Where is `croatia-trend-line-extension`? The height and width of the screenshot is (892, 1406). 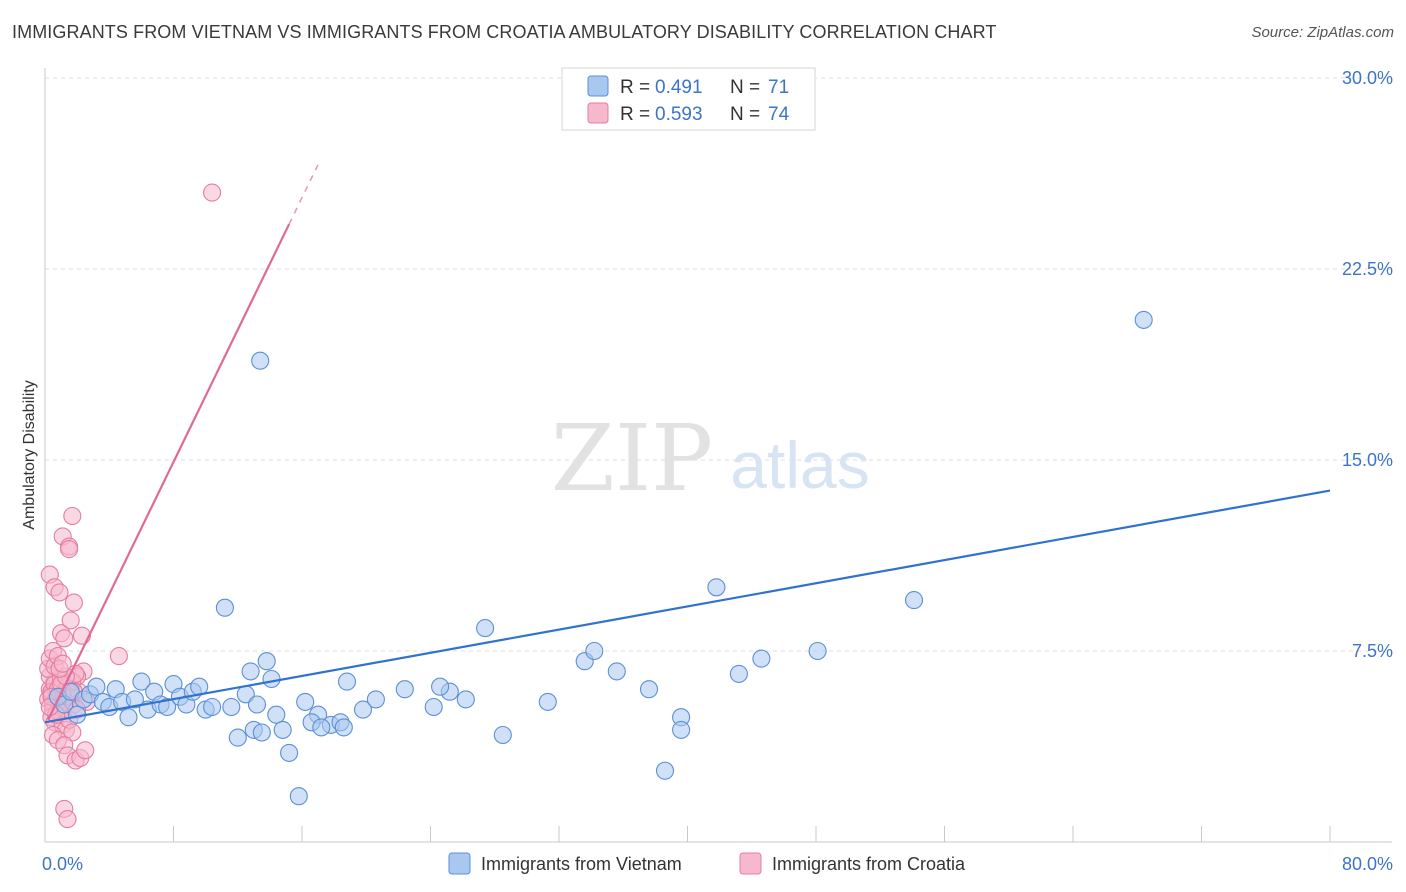 croatia-trend-line-extension is located at coordinates (303, 194).